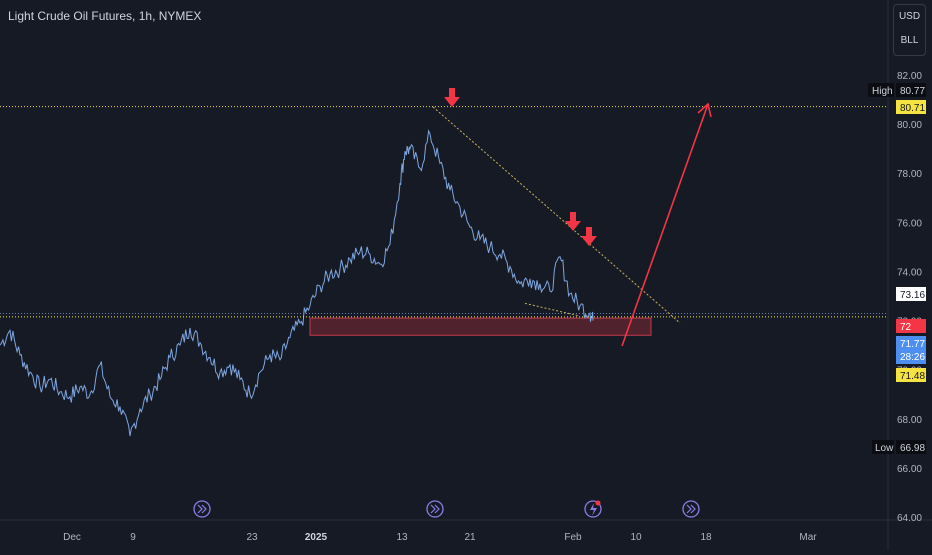  What do you see at coordinates (909, 469) in the screenshot?
I see `y-tick-label: 66.00` at bounding box center [909, 469].